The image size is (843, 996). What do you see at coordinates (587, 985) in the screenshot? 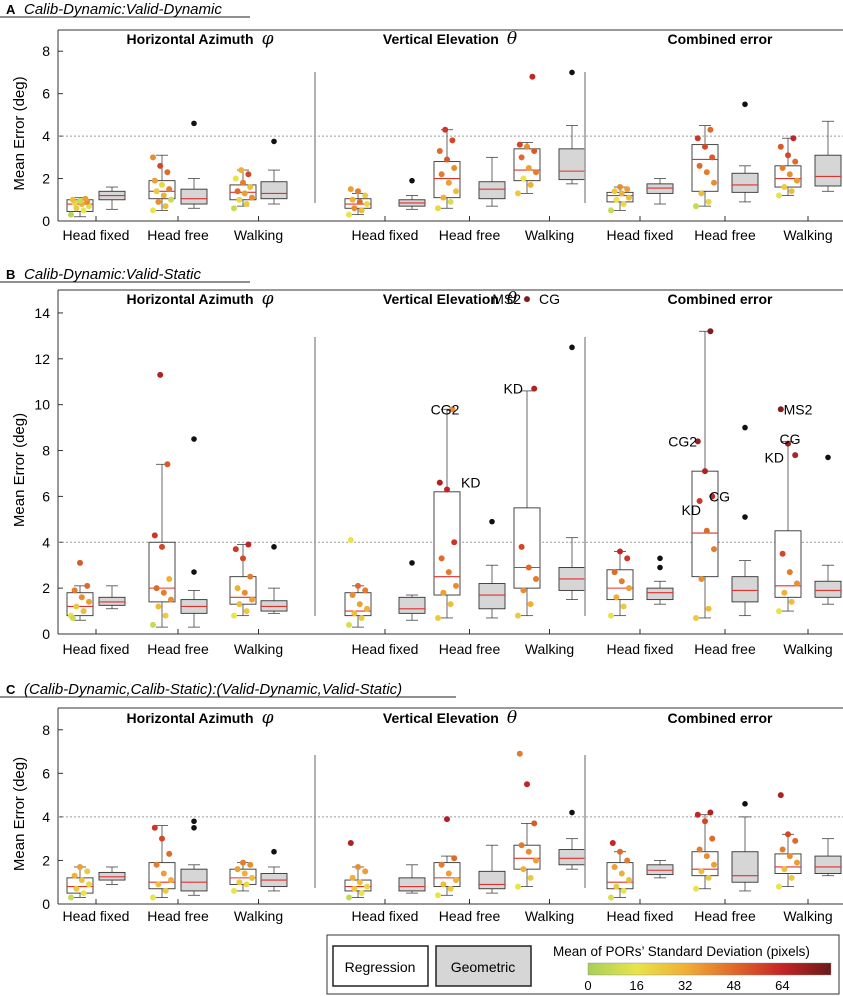
I see `colorbar-tick-label: 0` at bounding box center [587, 985].